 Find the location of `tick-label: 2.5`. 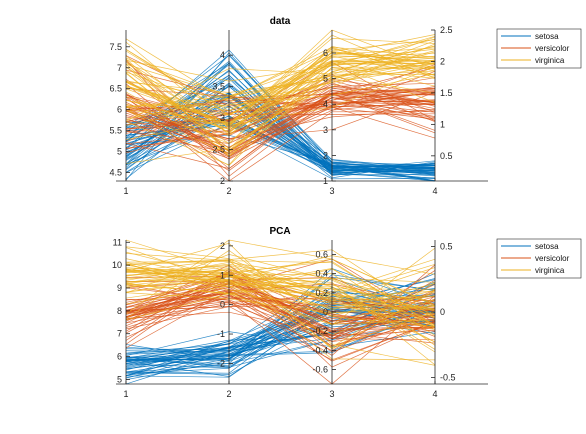

tick-label: 2.5 is located at coordinates (446, 30).